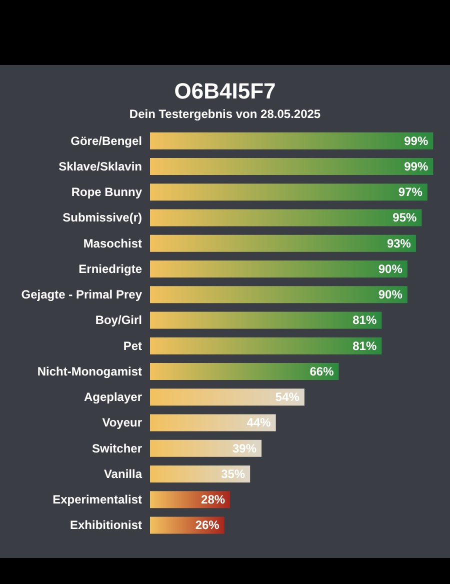 The image size is (450, 584). I want to click on data-label: 54%, so click(287, 397).